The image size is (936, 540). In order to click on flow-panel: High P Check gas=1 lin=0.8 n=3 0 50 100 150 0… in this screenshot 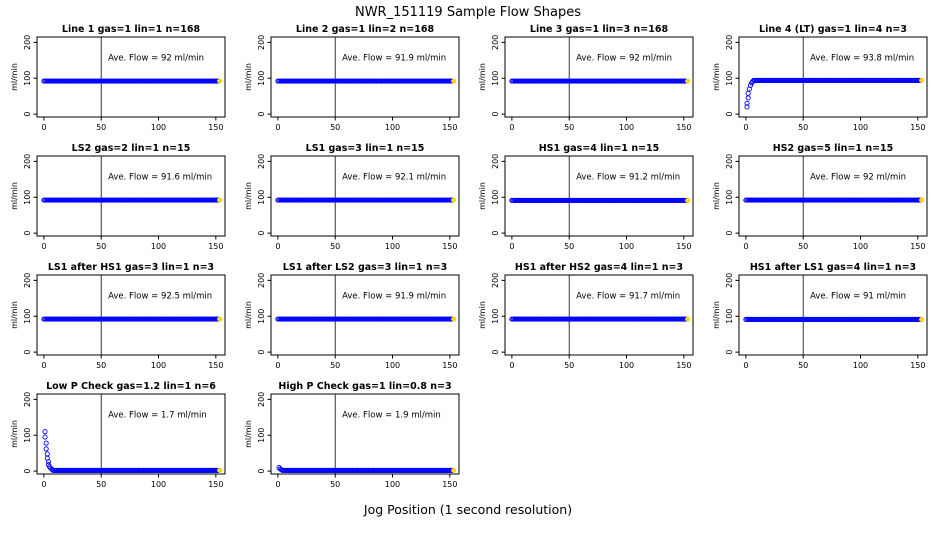, I will do `click(352, 435)`.